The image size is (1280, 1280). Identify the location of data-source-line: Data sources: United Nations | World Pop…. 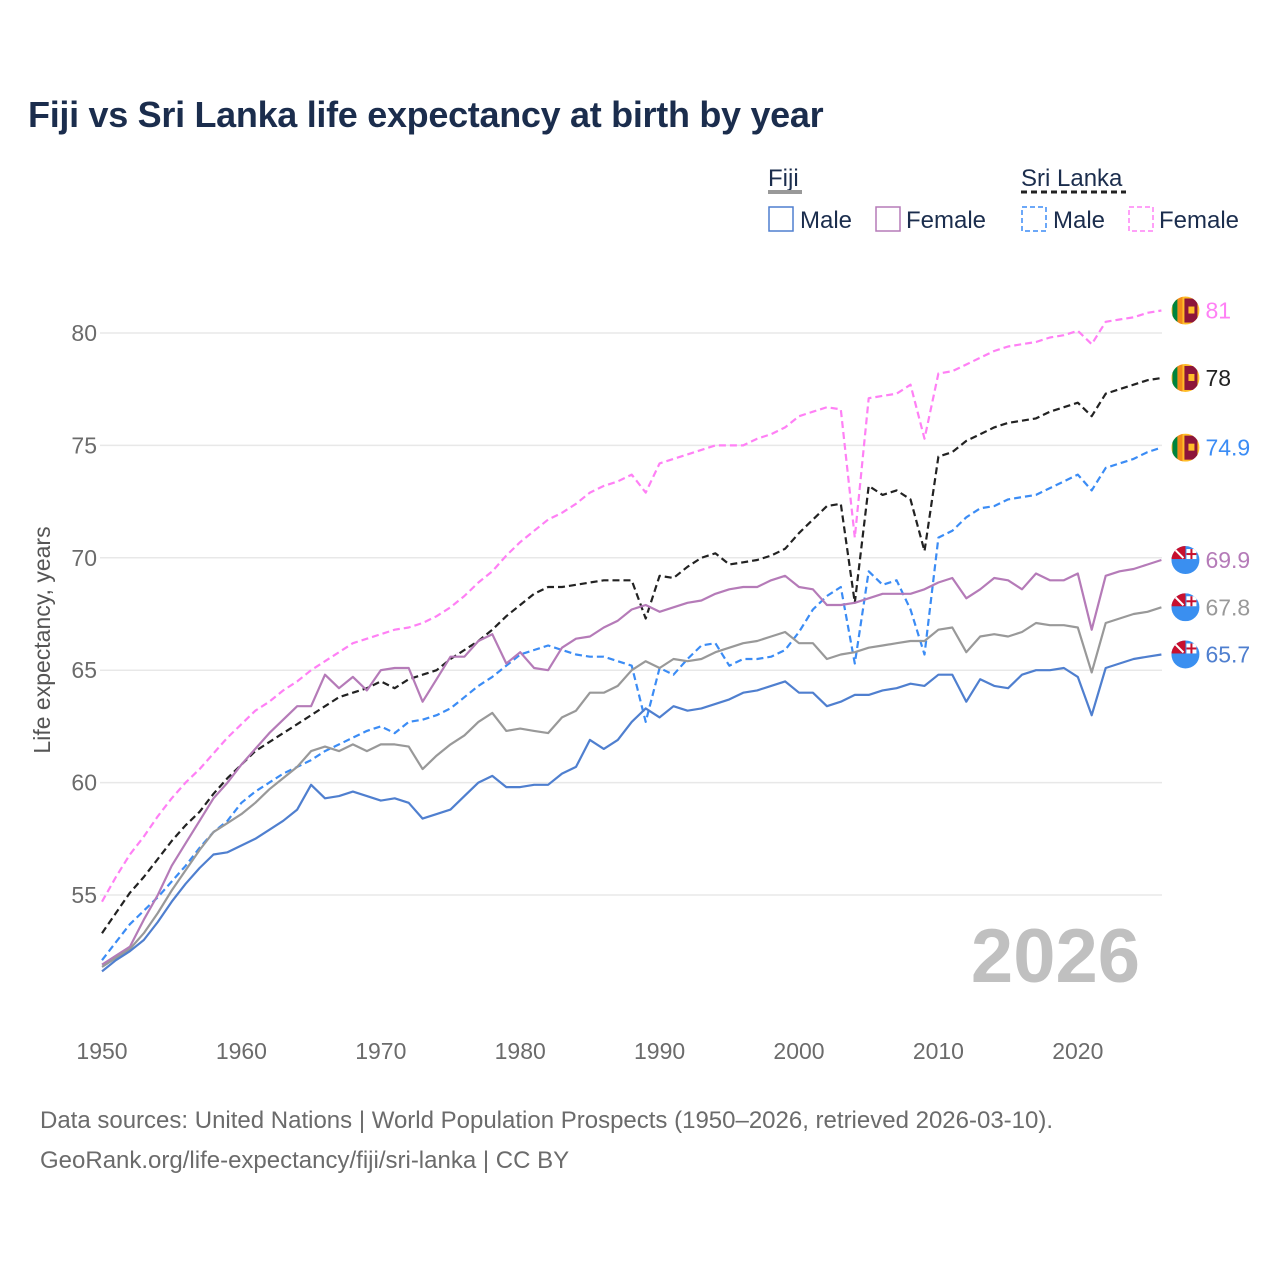
(547, 1120).